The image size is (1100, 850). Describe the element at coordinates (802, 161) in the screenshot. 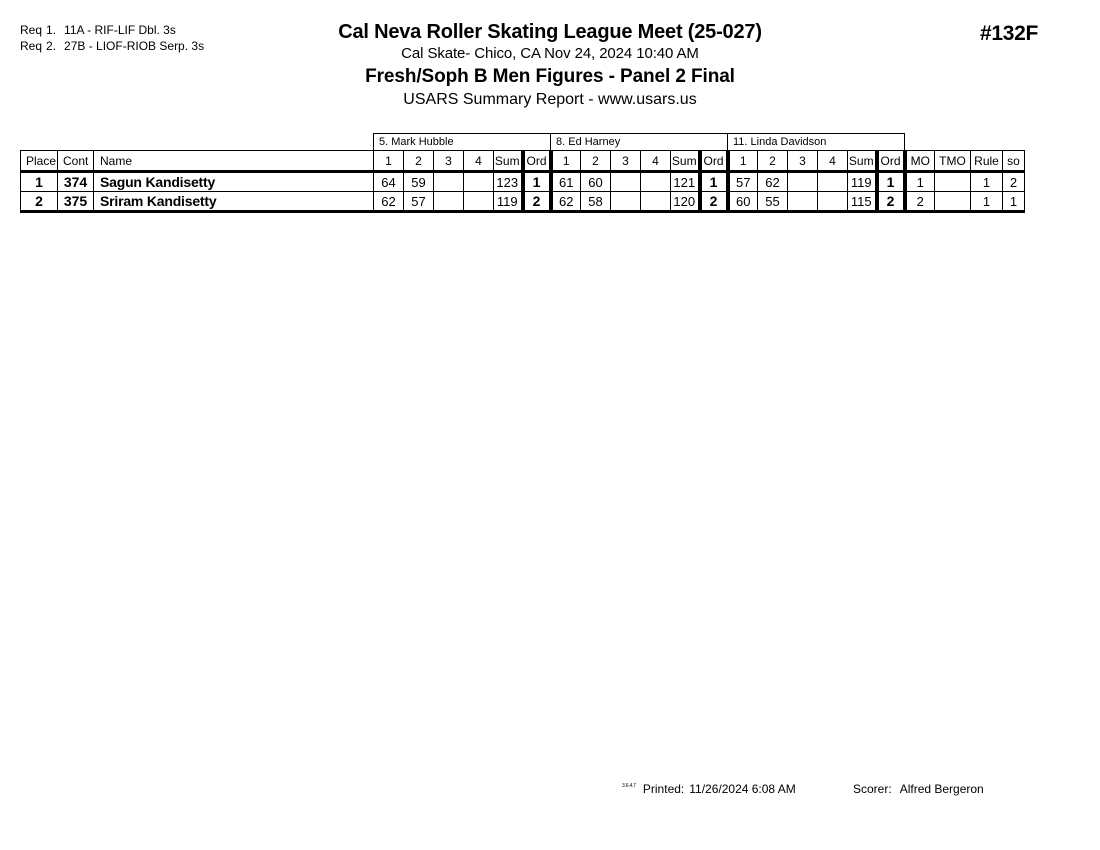

I see `header-j3-fig3: 3` at that location.